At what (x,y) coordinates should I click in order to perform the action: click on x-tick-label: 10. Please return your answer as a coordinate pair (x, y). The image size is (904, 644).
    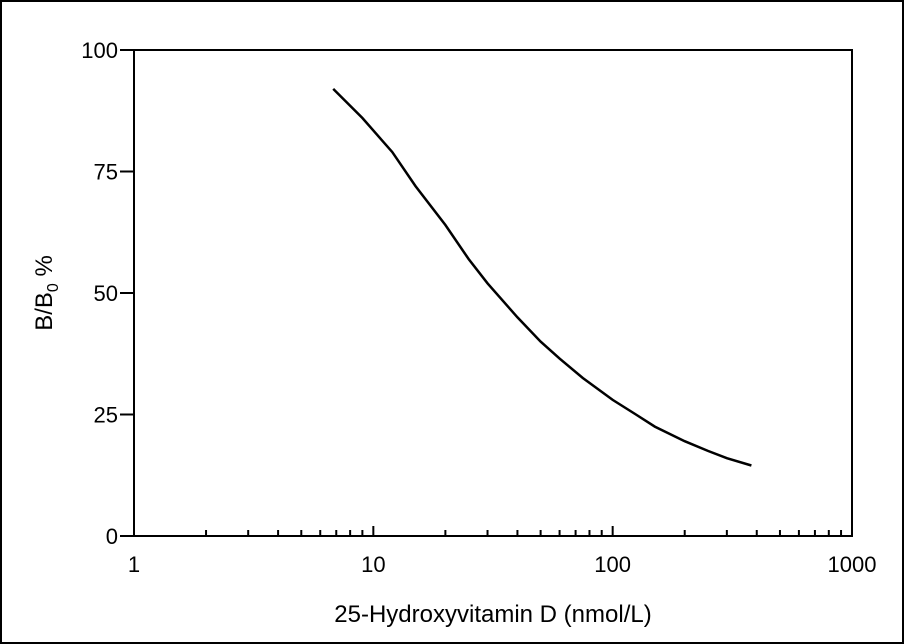
    Looking at the image, I should click on (373, 564).